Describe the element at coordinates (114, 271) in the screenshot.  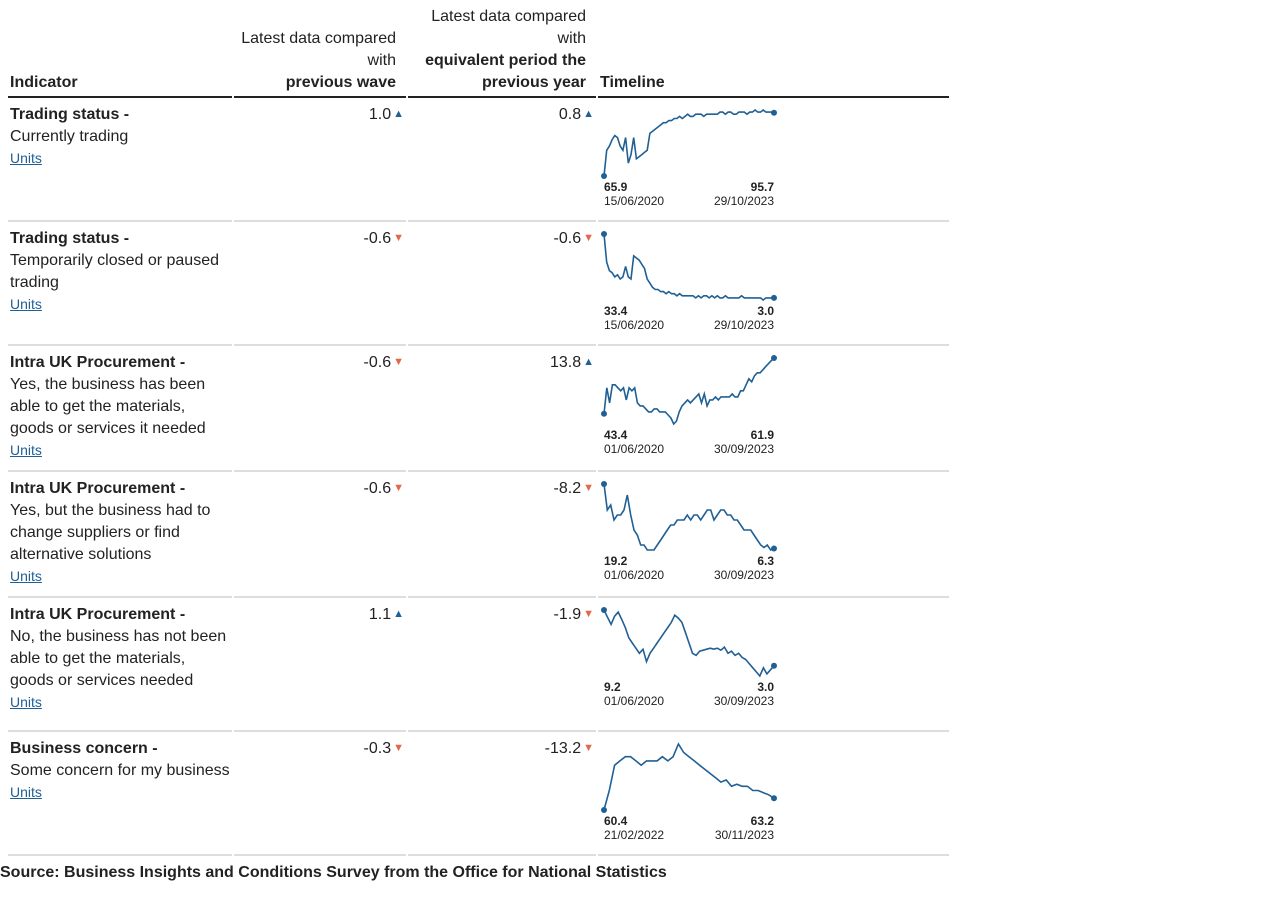
I see `indicator-description: Temporarily closed or paused trading` at that location.